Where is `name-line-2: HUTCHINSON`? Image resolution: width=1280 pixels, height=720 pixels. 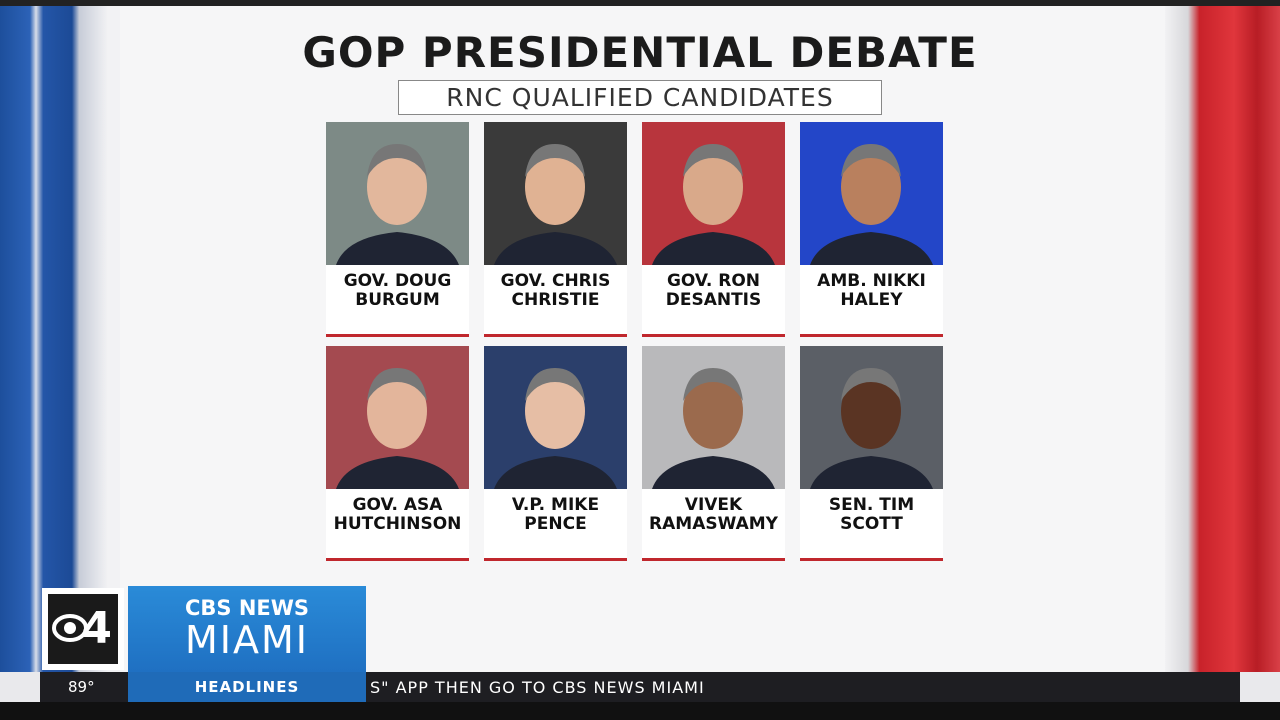
name-line-2: HUTCHINSON is located at coordinates (397, 524).